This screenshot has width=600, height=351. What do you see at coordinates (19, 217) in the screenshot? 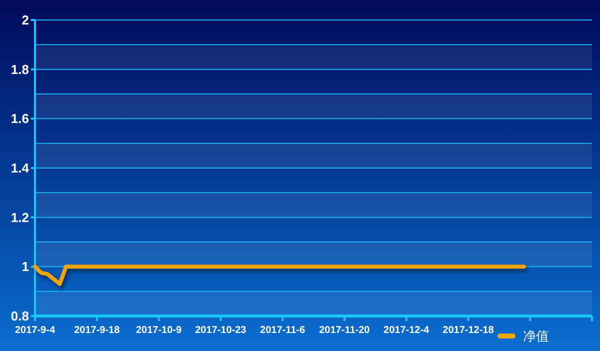
I see `y-tick-label: 1.2` at bounding box center [19, 217].